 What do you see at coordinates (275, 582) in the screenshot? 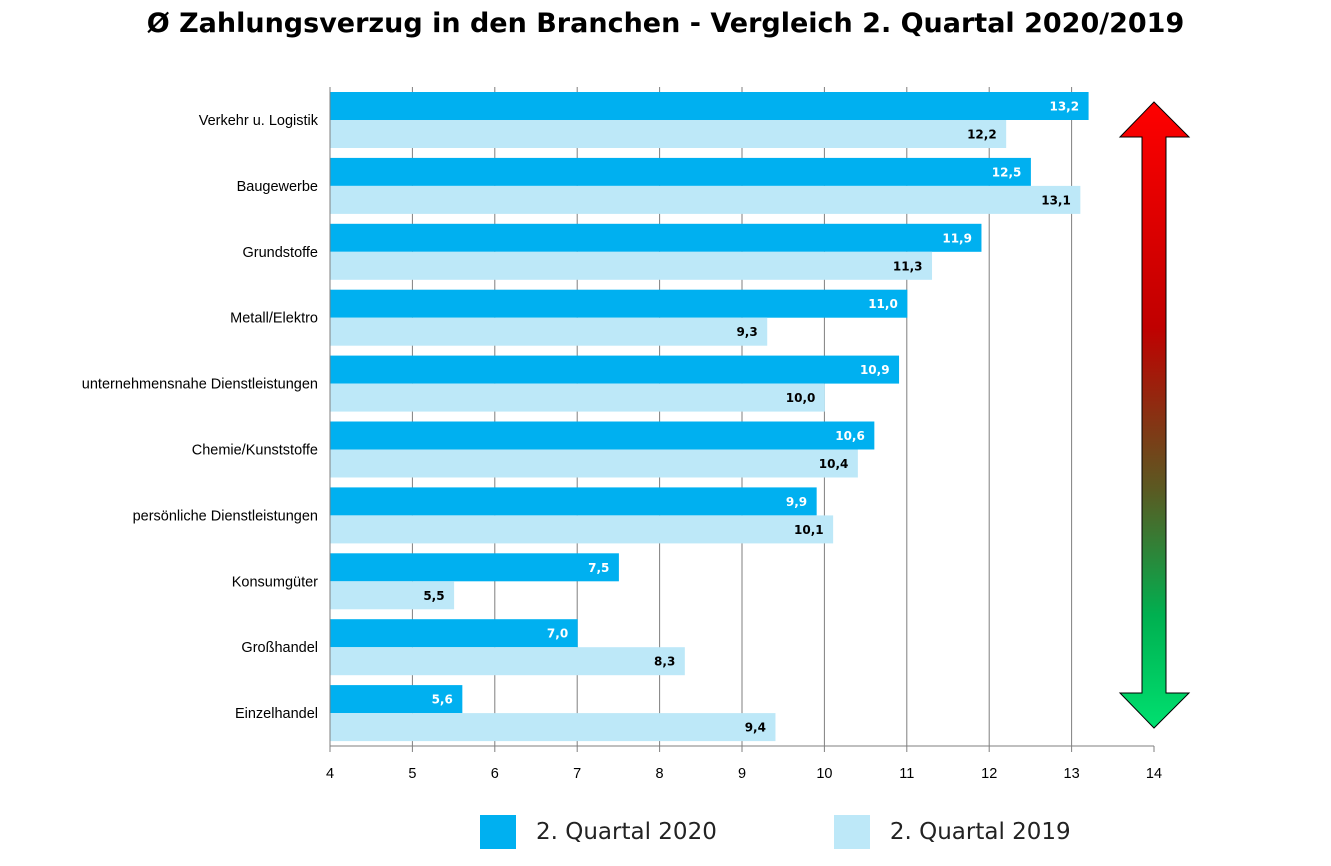
I see `category-label: Konsumgüter` at bounding box center [275, 582].